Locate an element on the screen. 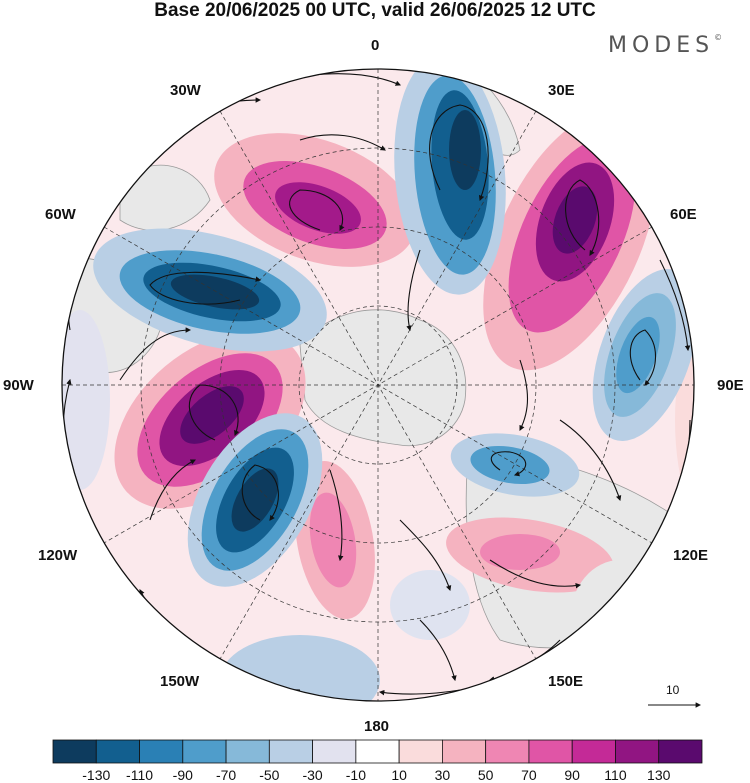 This screenshot has height=783, width=750. lon-label-120w: 120W is located at coordinates (58, 555).